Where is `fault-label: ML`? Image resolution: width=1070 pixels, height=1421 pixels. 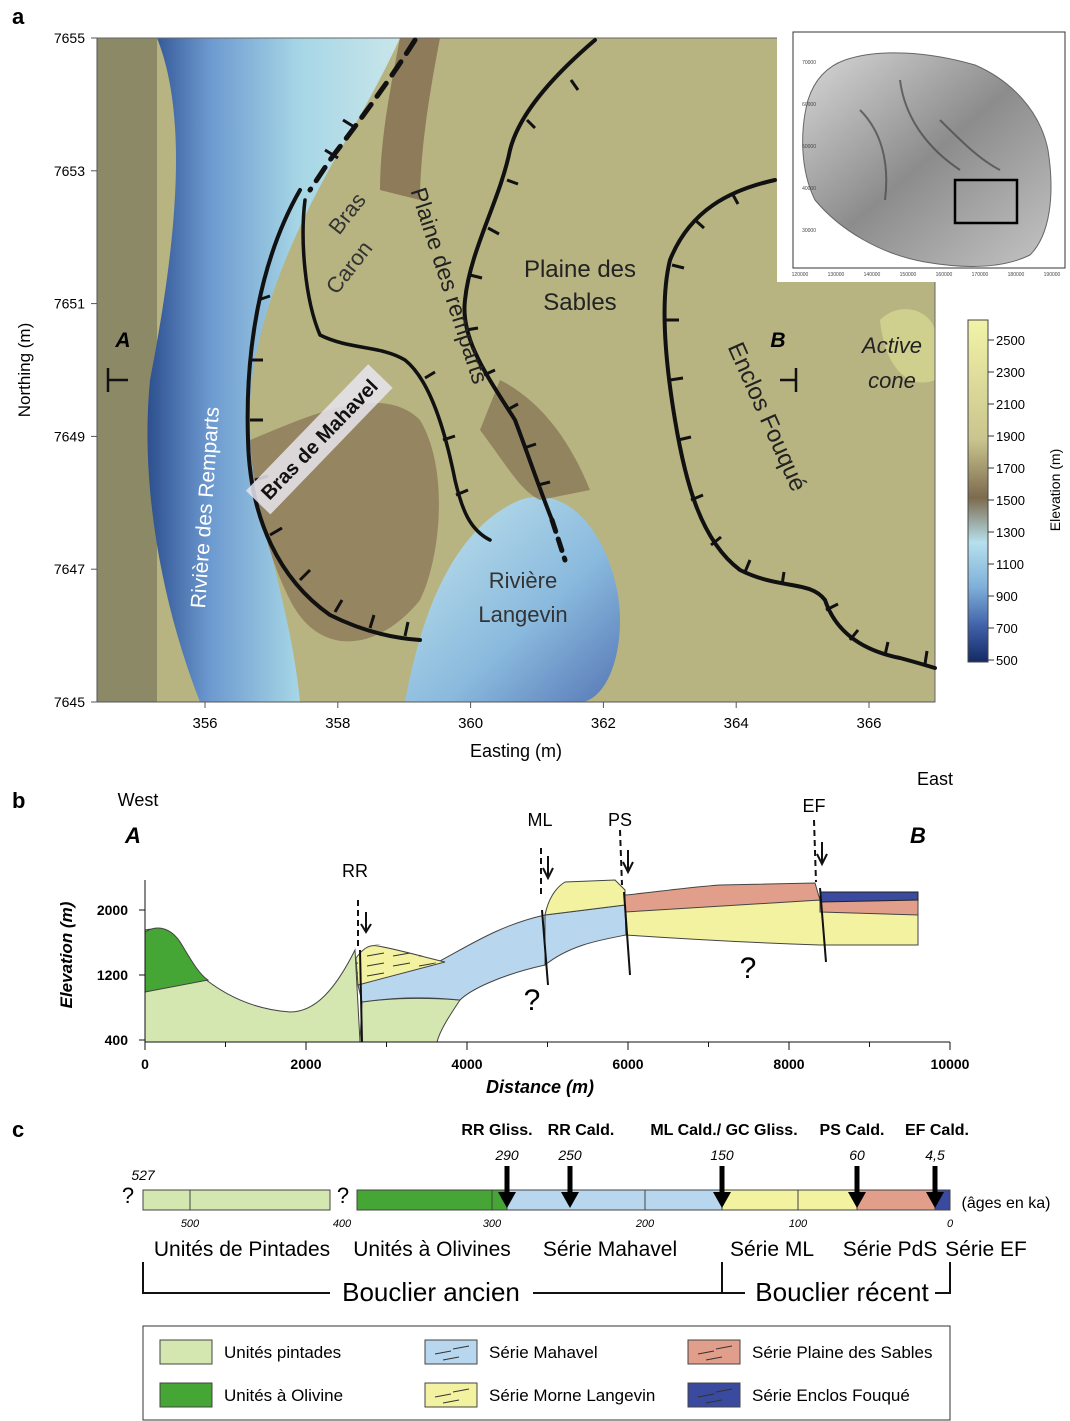 fault-label: ML is located at coordinates (539, 820).